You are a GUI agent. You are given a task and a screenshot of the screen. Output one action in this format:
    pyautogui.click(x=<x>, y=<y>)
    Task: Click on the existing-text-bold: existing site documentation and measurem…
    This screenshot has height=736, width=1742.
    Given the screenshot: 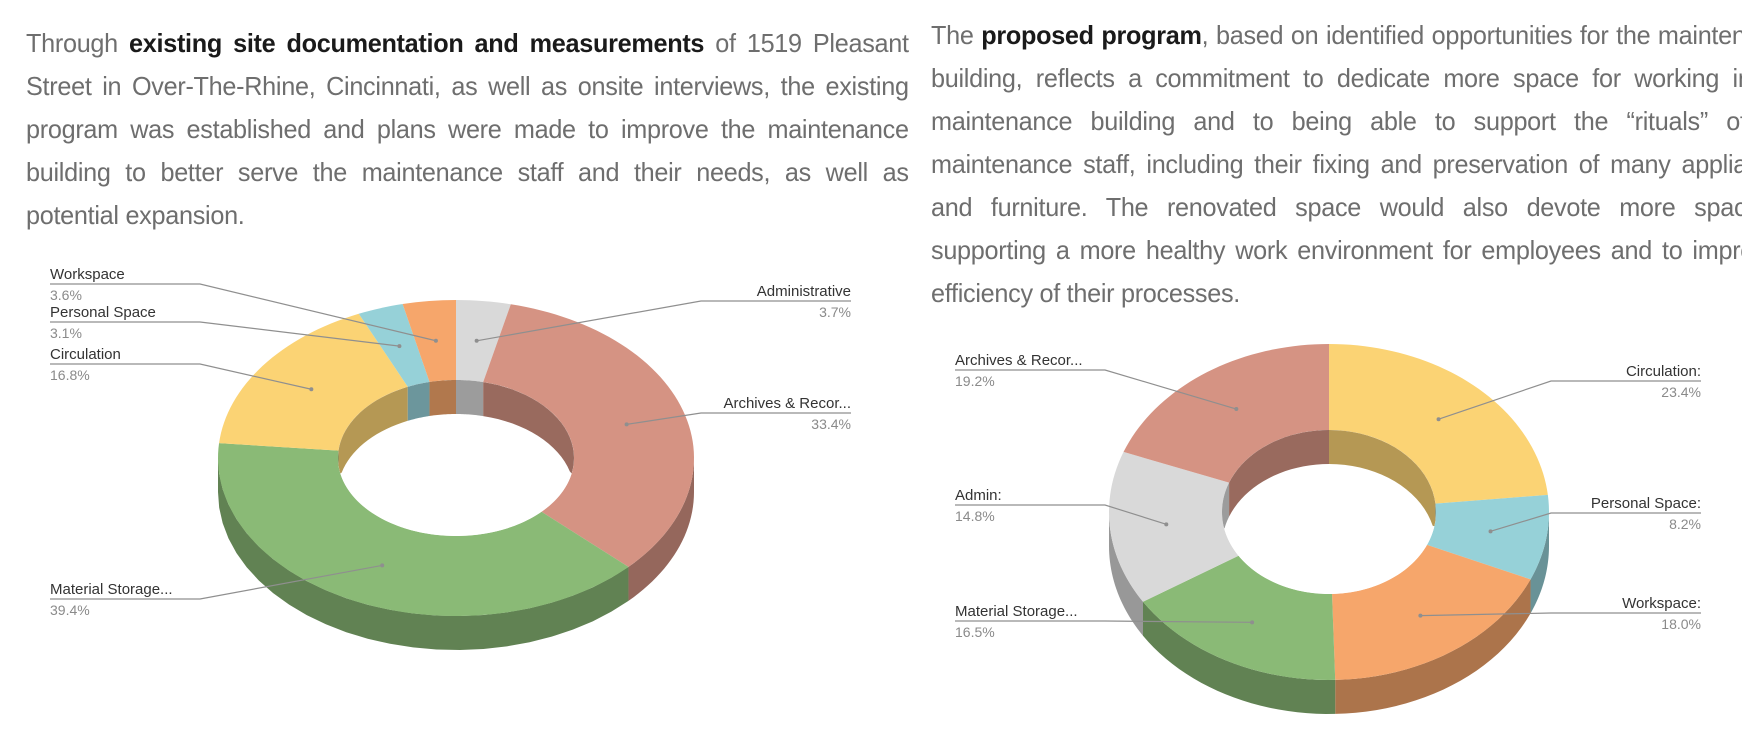 What is the action you would take?
    pyautogui.click(x=417, y=43)
    